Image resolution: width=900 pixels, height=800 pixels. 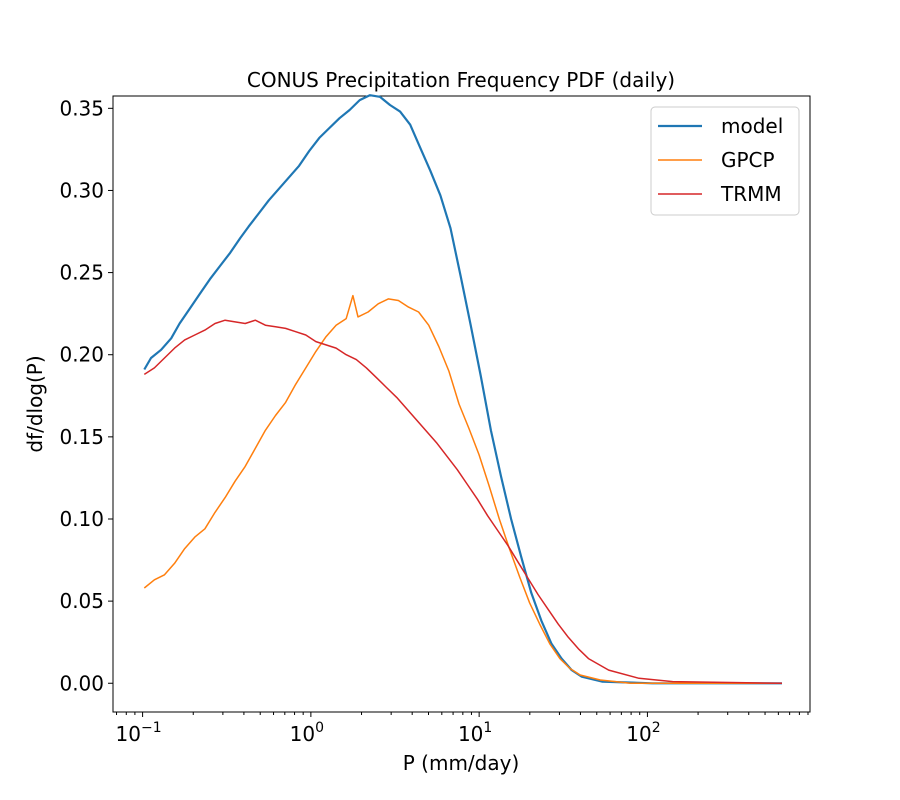 What do you see at coordinates (461, 763) in the screenshot?
I see `x-axis-label: P (mm/day)` at bounding box center [461, 763].